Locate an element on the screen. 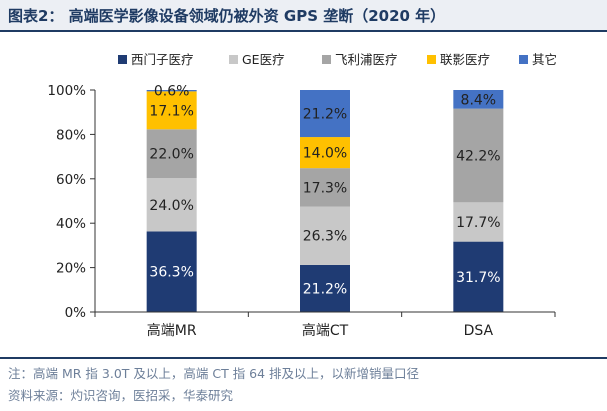  data-label: 0.6% is located at coordinates (172, 92).